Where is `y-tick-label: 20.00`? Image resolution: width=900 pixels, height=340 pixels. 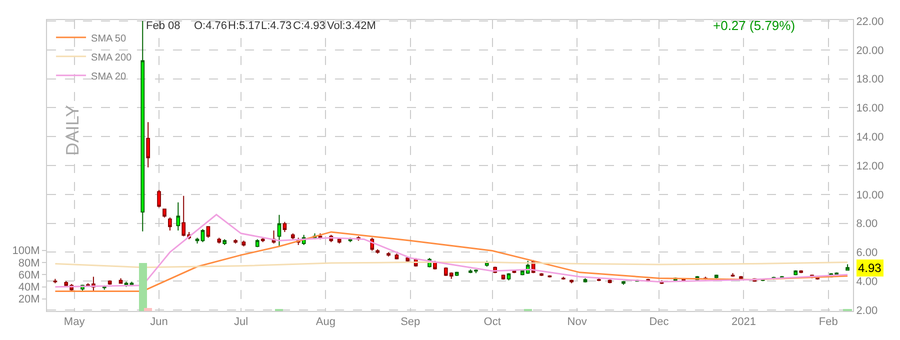 y-tick-label: 20.00 is located at coordinates (870, 50).